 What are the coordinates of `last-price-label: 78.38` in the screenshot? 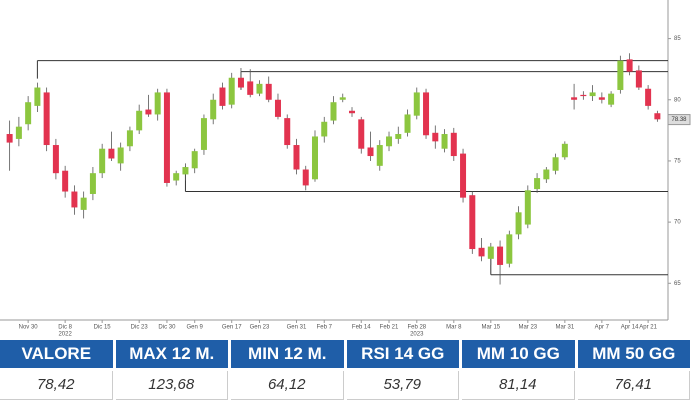 It's located at (679, 120).